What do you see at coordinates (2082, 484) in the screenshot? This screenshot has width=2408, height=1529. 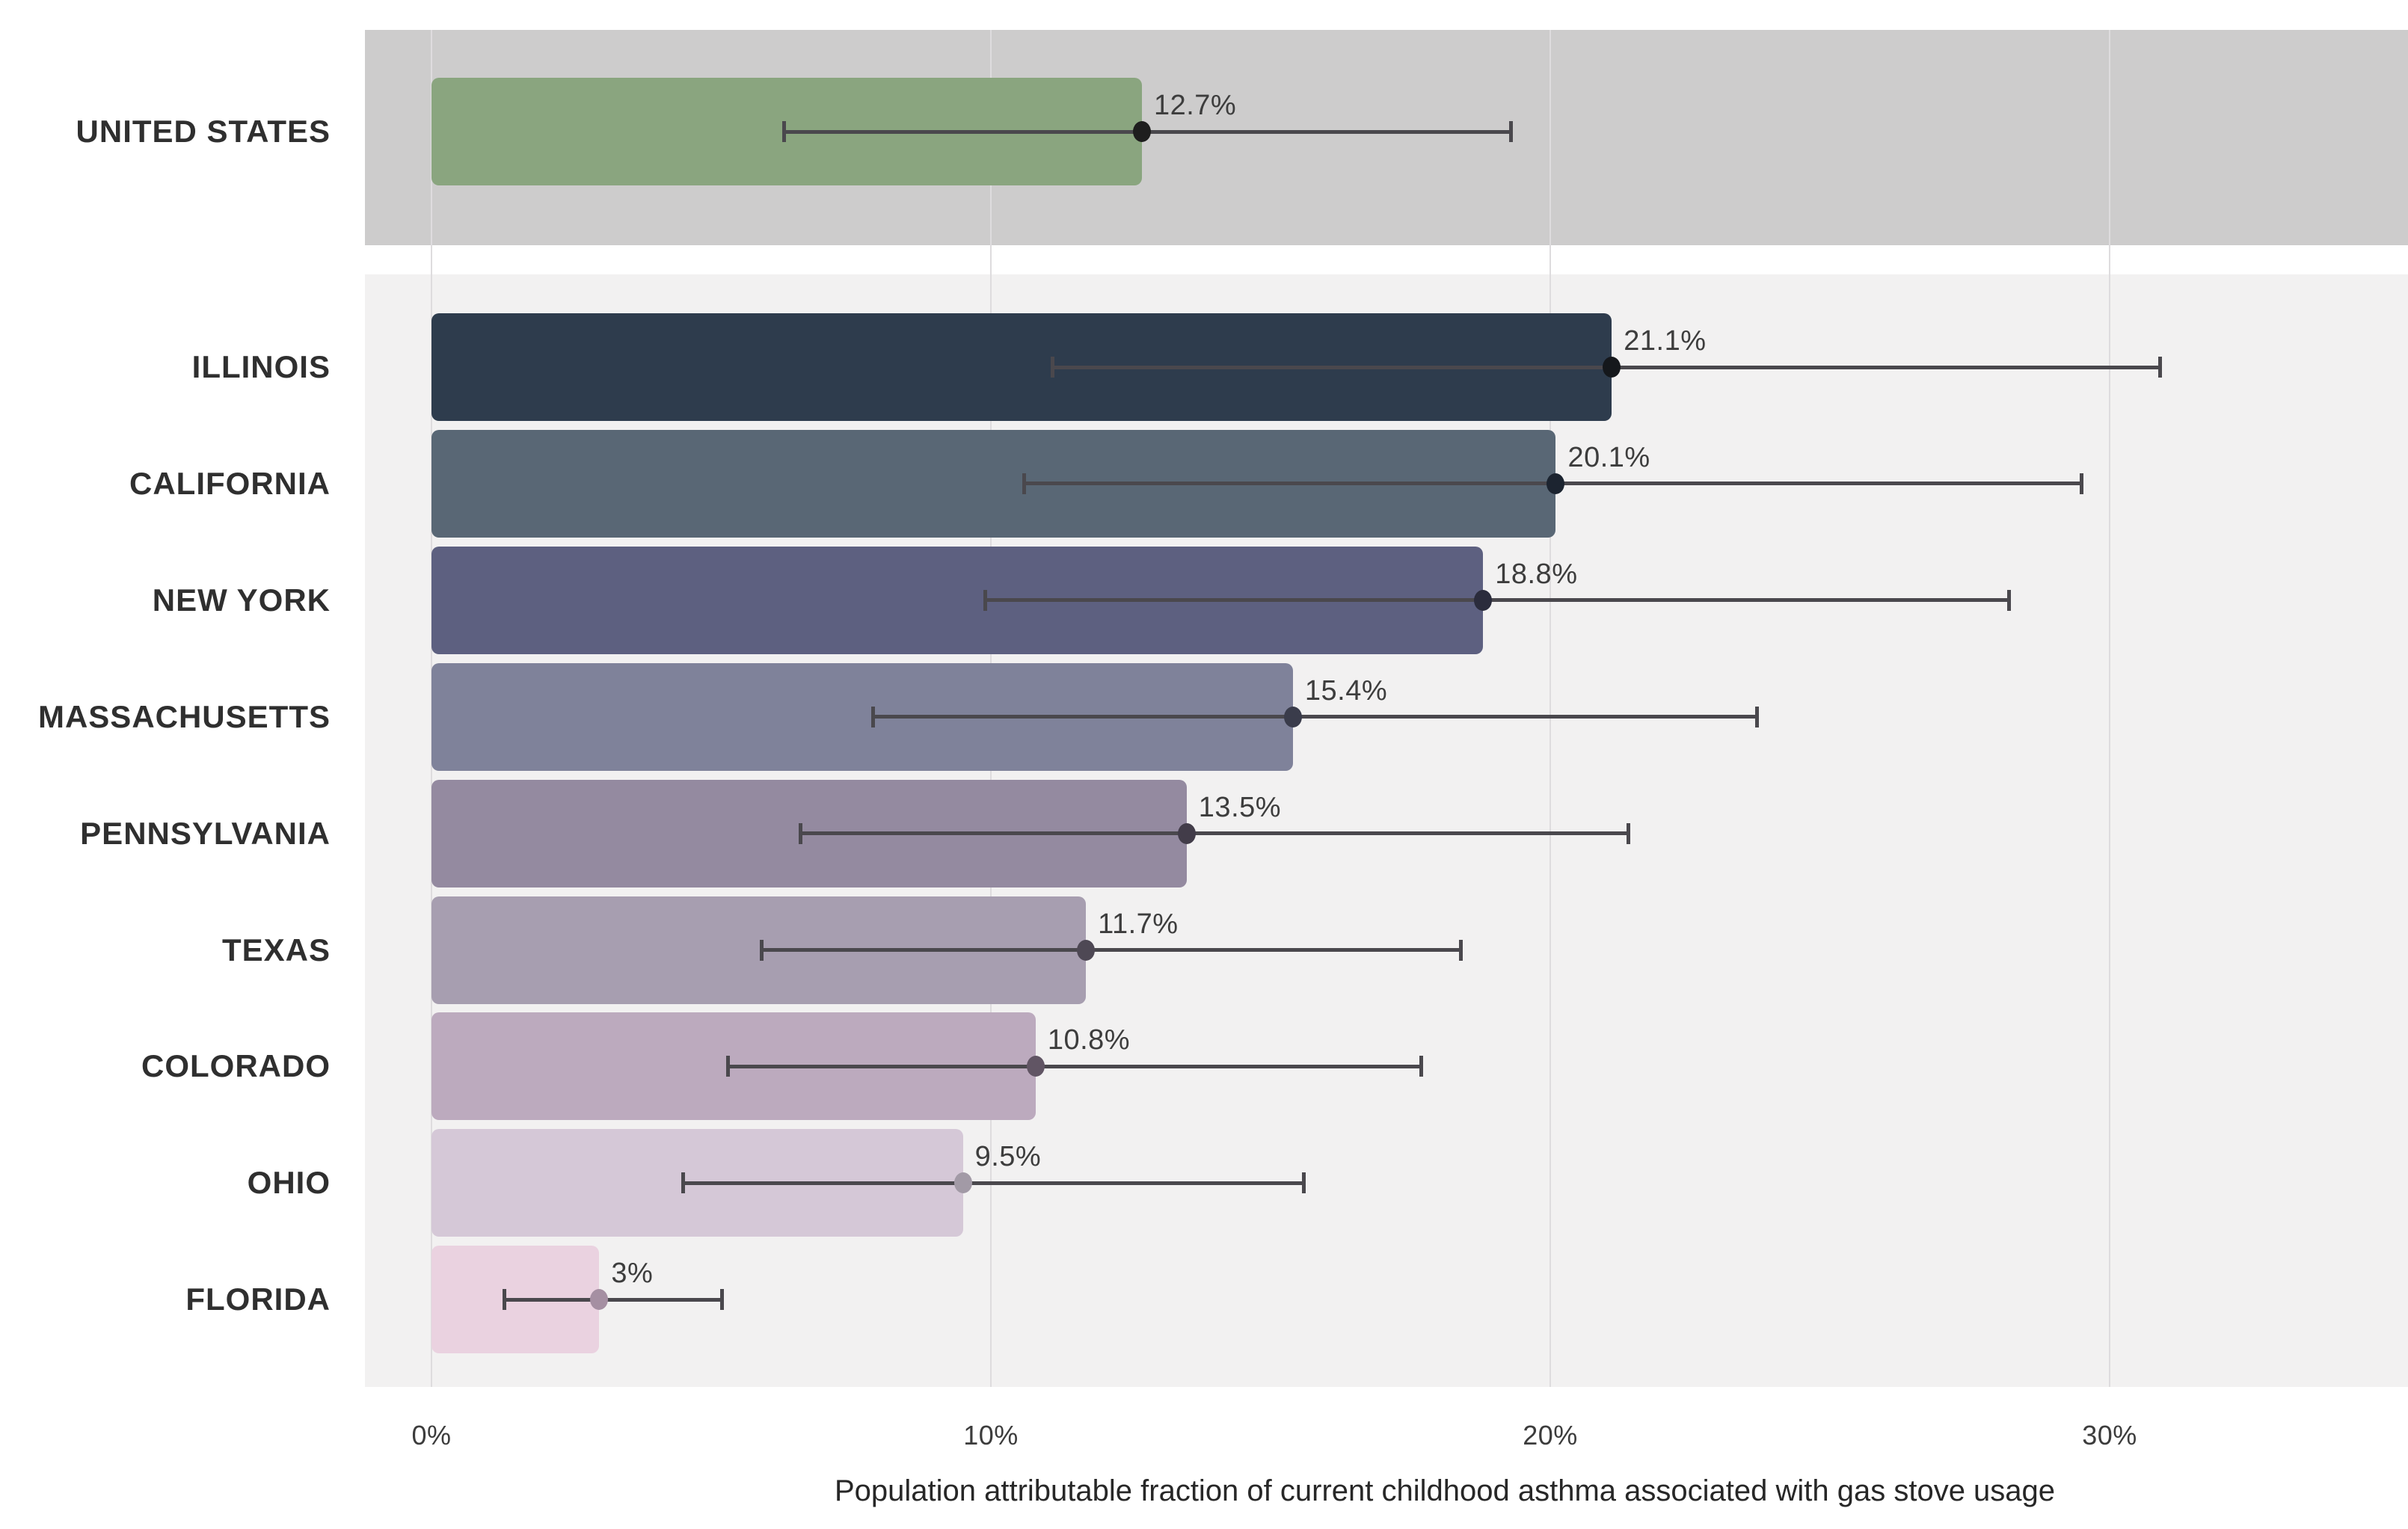 I see `error-cap-high-california` at bounding box center [2082, 484].